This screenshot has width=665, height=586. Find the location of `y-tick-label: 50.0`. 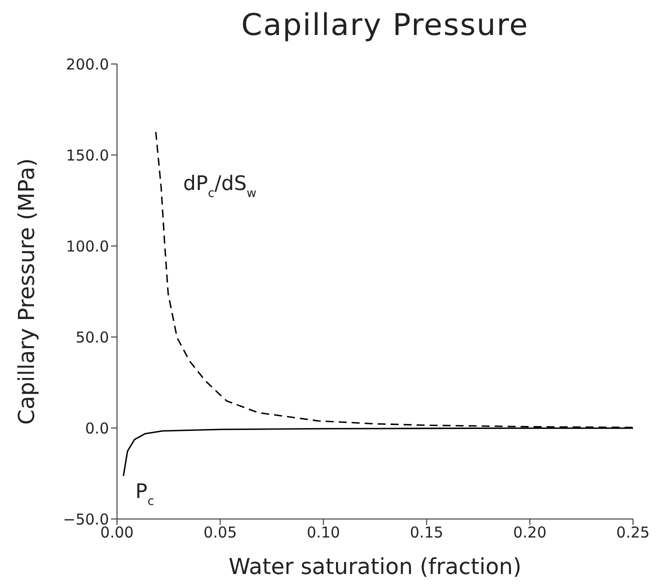

y-tick-label: 50.0 is located at coordinates (92, 337).